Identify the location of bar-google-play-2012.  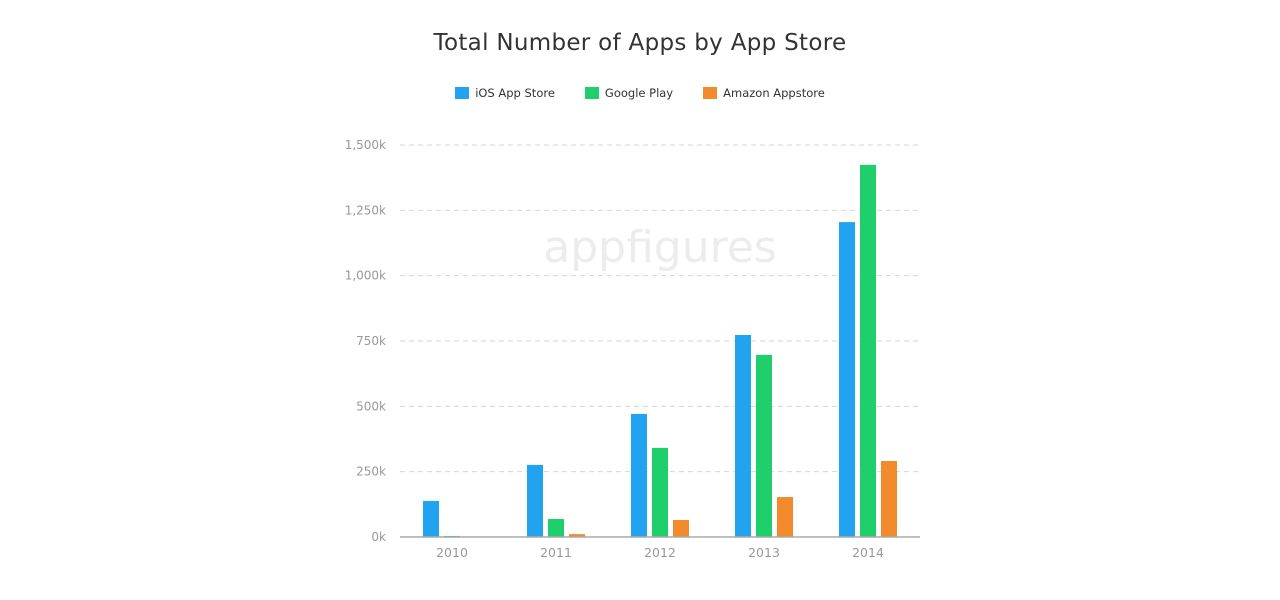
(660, 492).